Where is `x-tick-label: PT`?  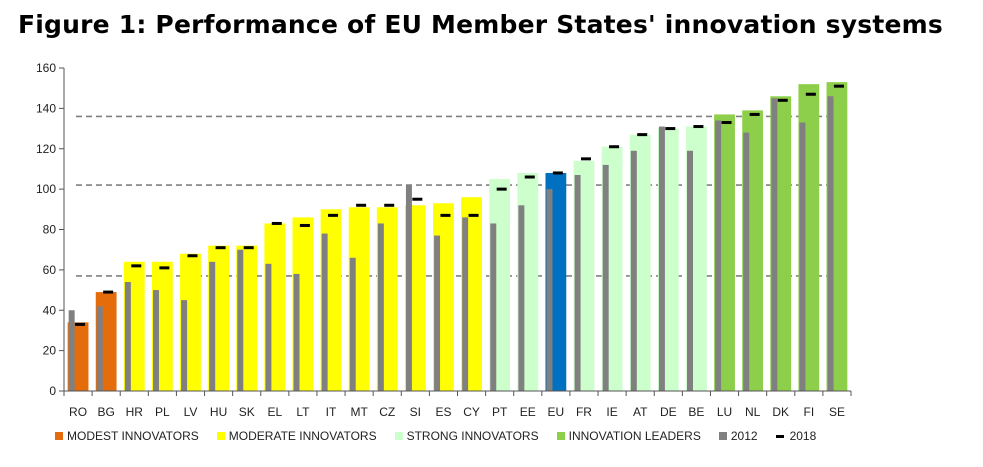
x-tick-label: PT is located at coordinates (500, 412).